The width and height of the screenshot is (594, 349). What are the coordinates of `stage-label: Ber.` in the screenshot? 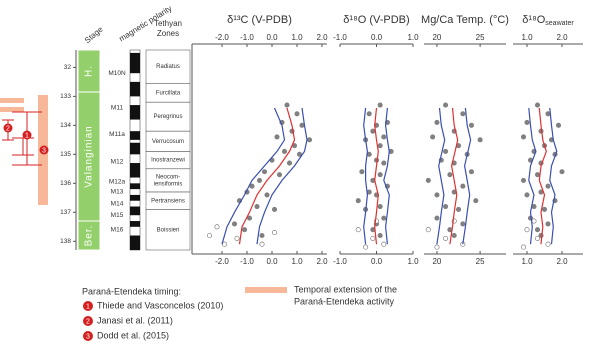 It's located at (89, 236).